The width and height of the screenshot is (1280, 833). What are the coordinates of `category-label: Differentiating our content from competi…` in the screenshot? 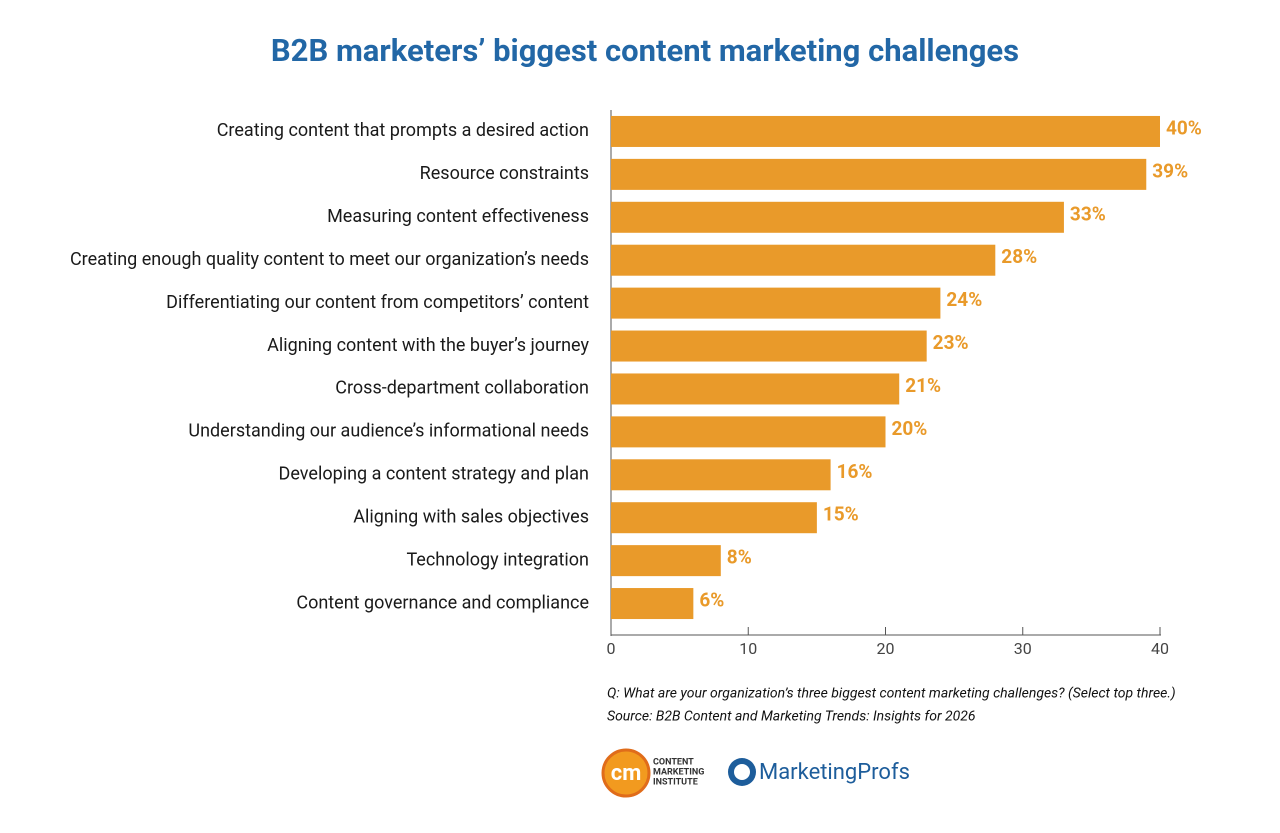 It's located at (377, 302).